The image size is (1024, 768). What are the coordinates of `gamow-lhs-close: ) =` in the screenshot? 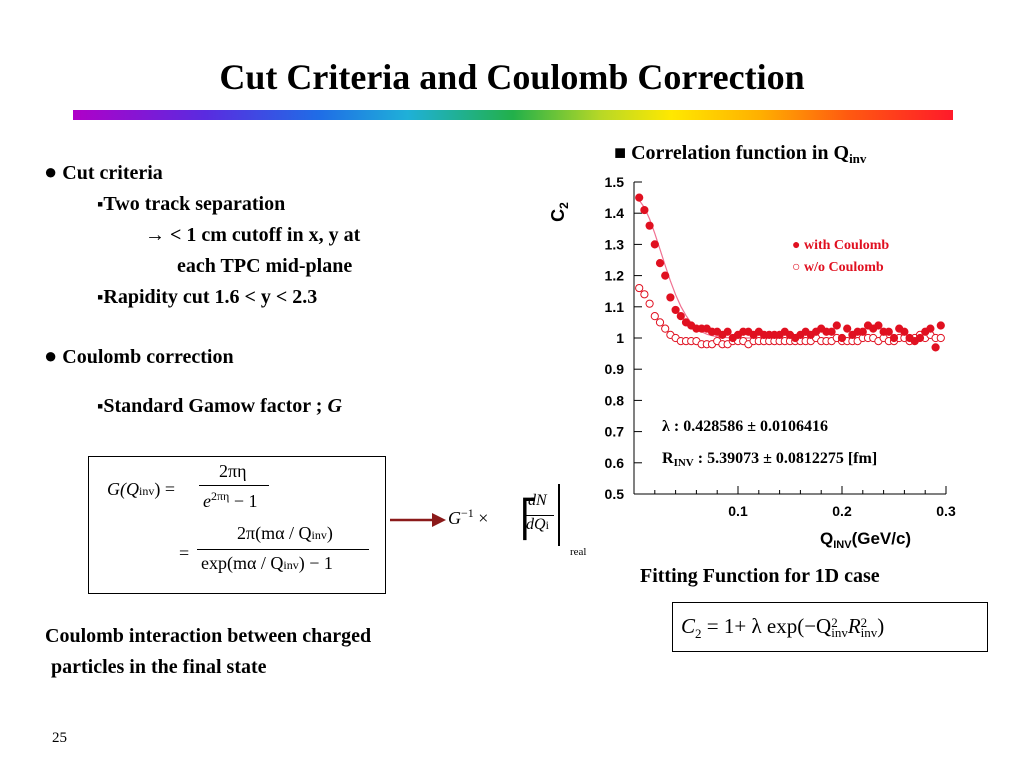 It's located at (164, 489).